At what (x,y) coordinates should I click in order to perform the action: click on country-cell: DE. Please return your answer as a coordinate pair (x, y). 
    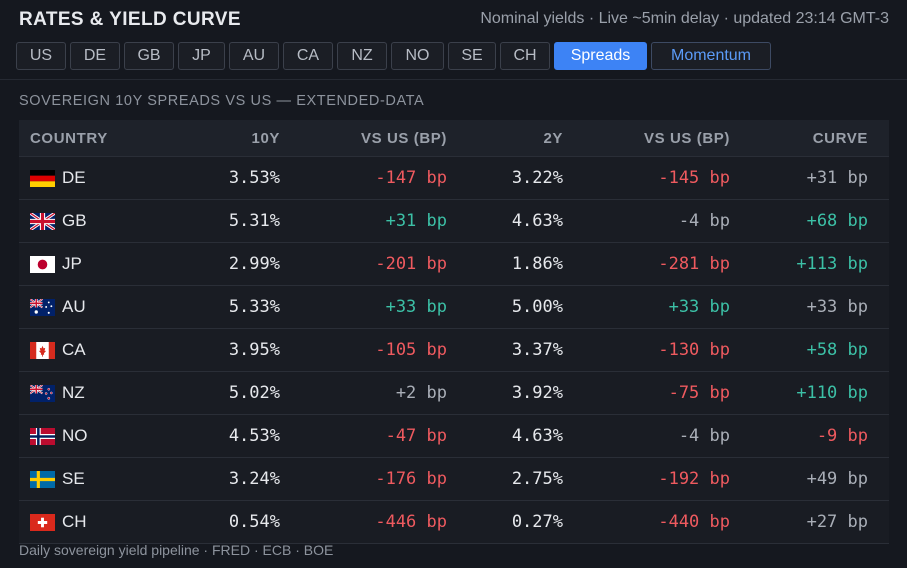
    Looking at the image, I should click on (99, 178).